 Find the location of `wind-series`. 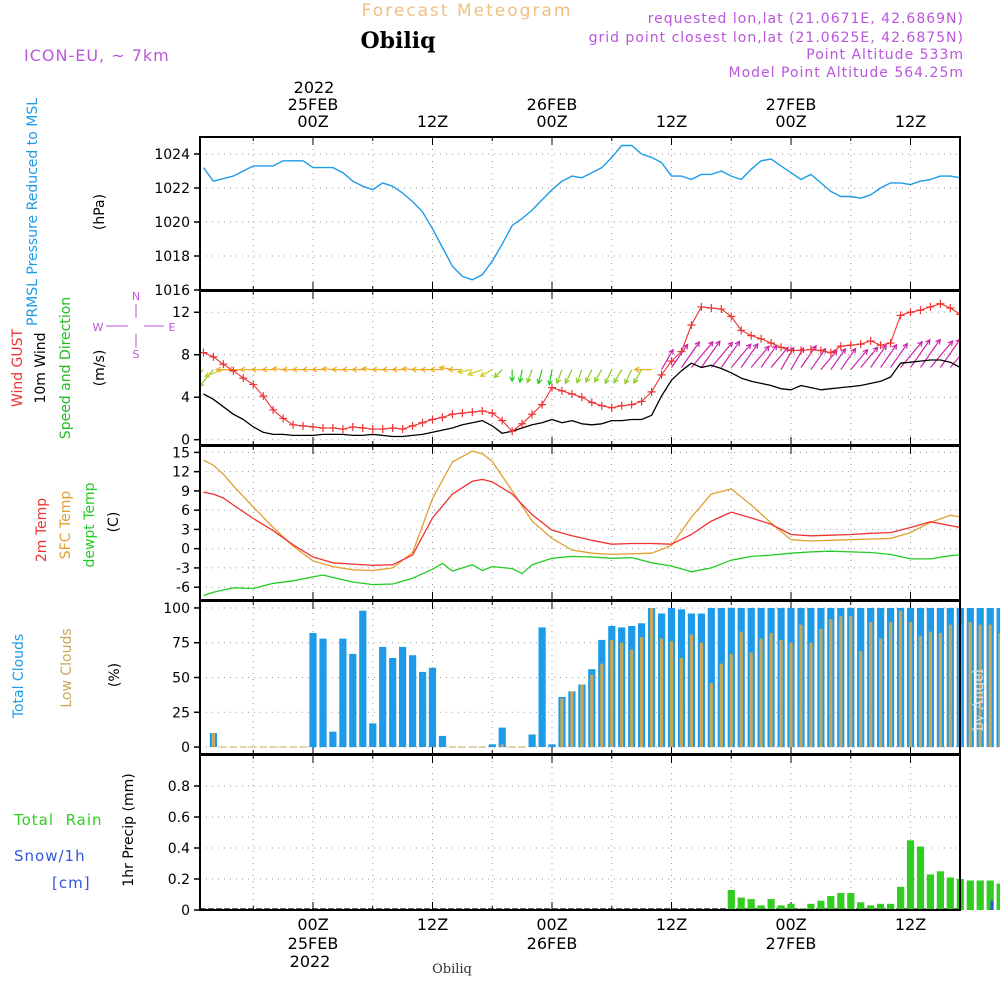

wind-series is located at coordinates (588, 368).